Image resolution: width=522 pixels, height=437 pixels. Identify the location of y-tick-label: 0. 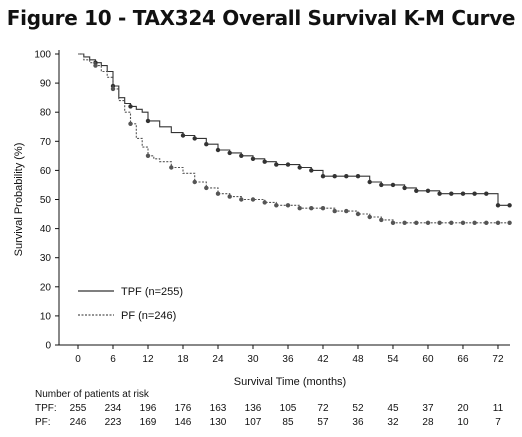
(48, 346).